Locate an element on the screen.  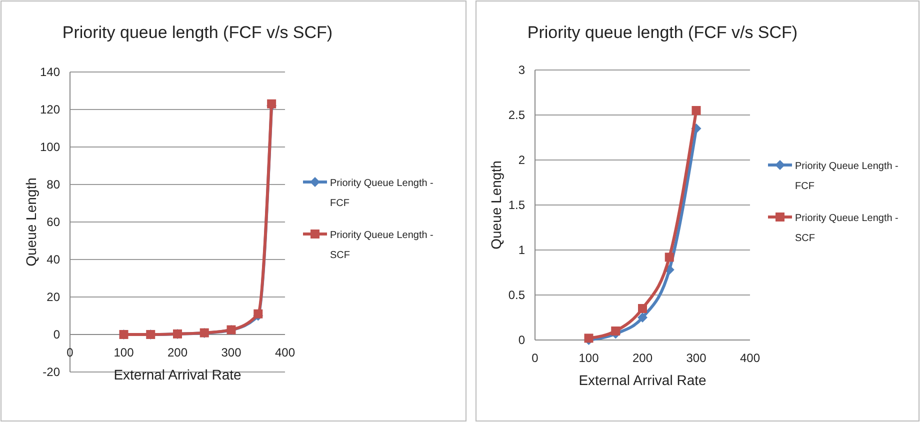
y-tick-label: 80 is located at coordinates (53, 185).